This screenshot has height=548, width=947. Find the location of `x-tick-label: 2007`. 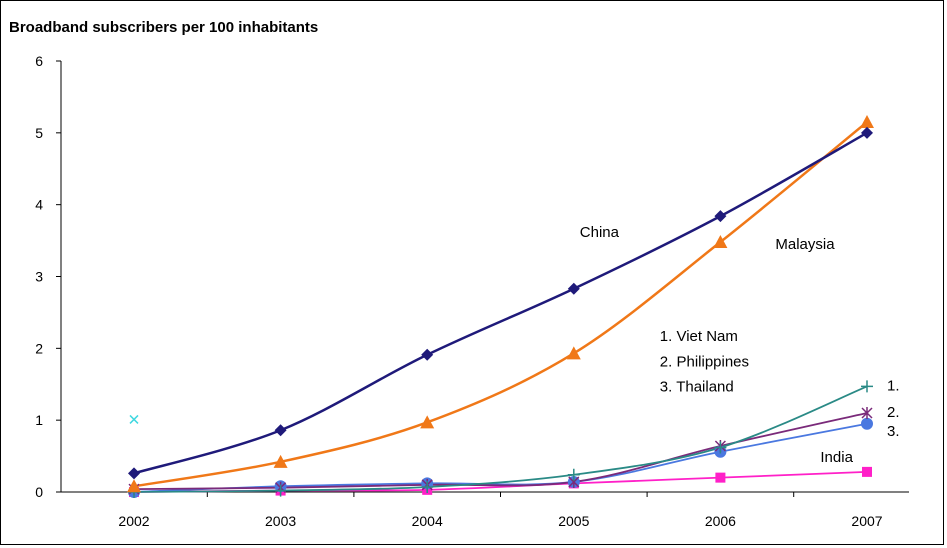

x-tick-label: 2007 is located at coordinates (866, 521).